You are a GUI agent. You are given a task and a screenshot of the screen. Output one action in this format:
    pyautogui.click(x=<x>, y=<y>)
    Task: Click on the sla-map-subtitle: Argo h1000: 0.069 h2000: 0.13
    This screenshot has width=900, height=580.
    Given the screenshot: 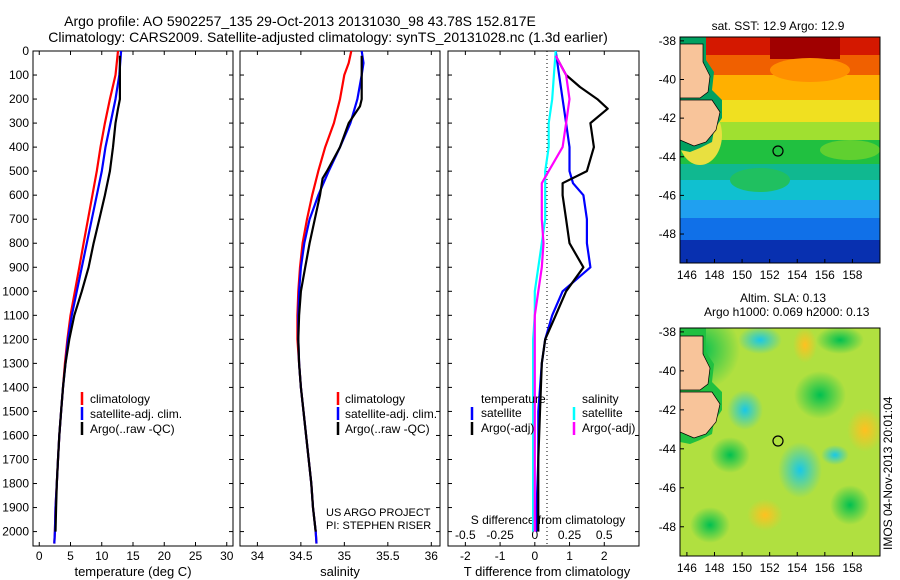 What is the action you would take?
    pyautogui.click(x=787, y=312)
    